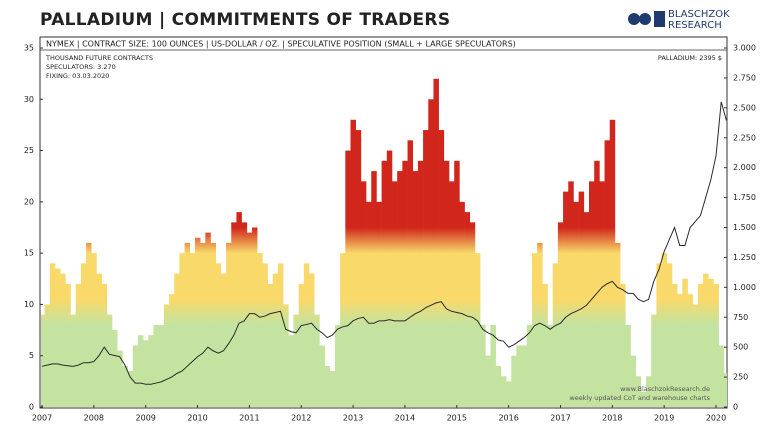 The width and height of the screenshot is (768, 432). I want to click on y2-tick-label: 2.750, so click(744, 77).